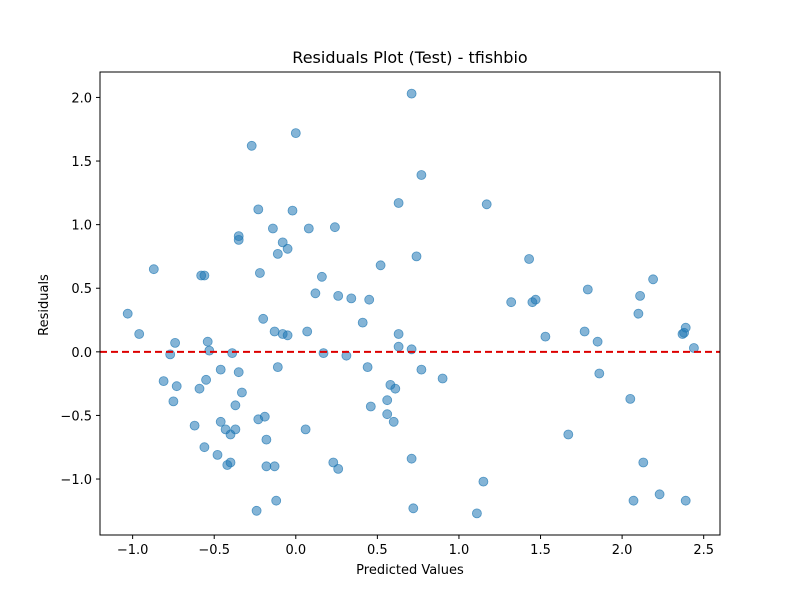  What do you see at coordinates (409, 57) in the screenshot?
I see `chart-title: Residuals Plot (Test) - tfishbio` at bounding box center [409, 57].